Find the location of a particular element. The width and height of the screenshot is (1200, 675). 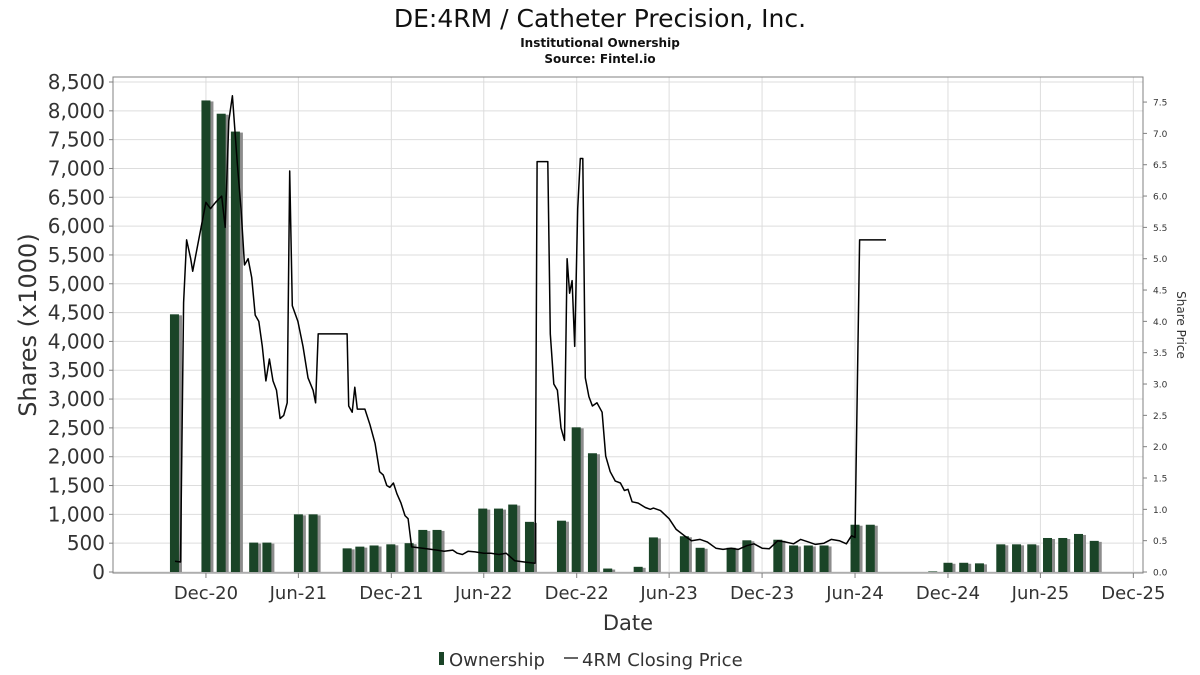

y-tick-label: 6,500 is located at coordinates (76, 197).